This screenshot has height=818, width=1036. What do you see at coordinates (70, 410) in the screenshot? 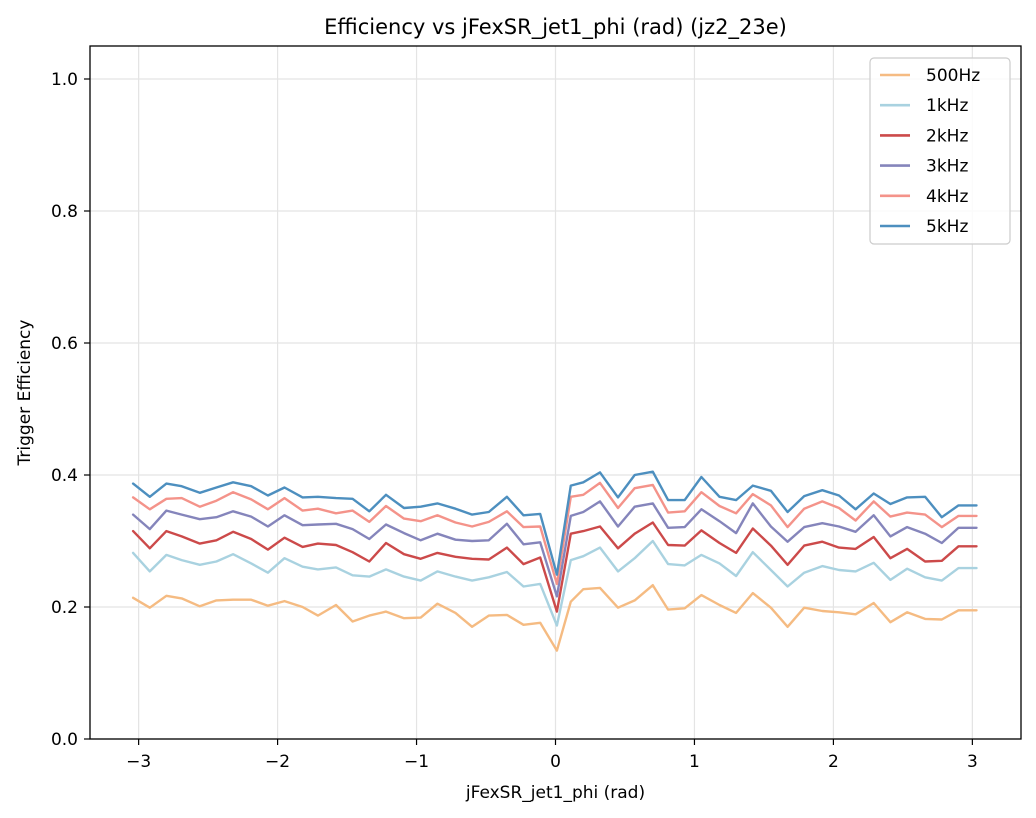
I see `y-axis: 0.0 0.2 0.4 0.6 0.8 1.0` at bounding box center [70, 410].